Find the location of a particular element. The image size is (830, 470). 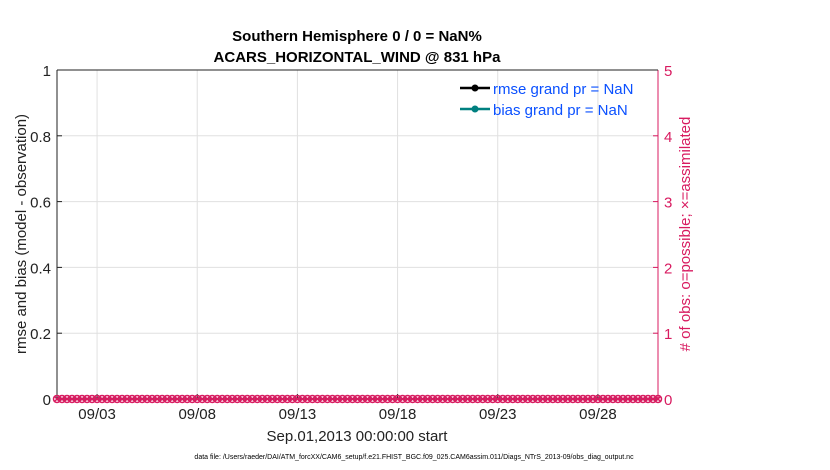

x-tick-label: 09/28 is located at coordinates (598, 414).